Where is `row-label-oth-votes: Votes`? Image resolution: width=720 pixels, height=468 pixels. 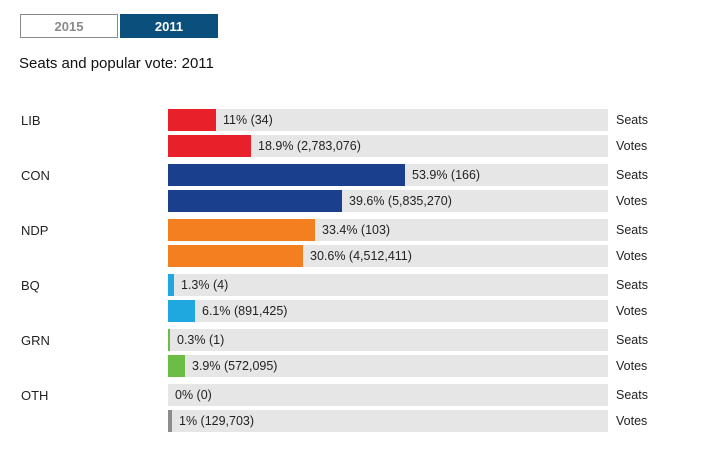
row-label-oth-votes: Votes is located at coordinates (632, 421).